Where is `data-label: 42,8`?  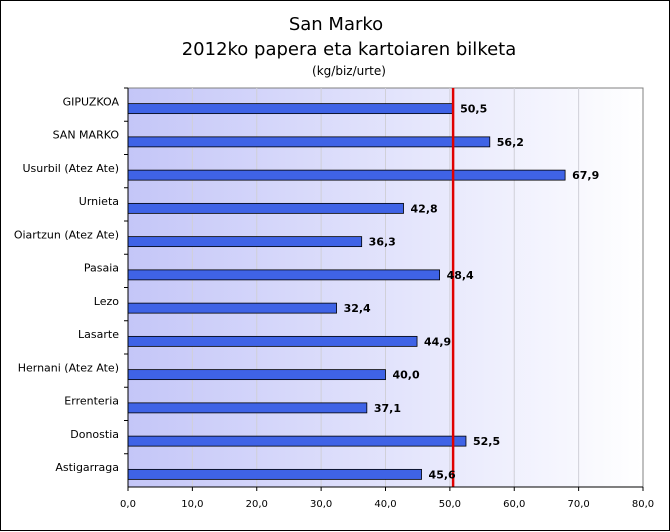
data-label: 42,8 is located at coordinates (424, 208).